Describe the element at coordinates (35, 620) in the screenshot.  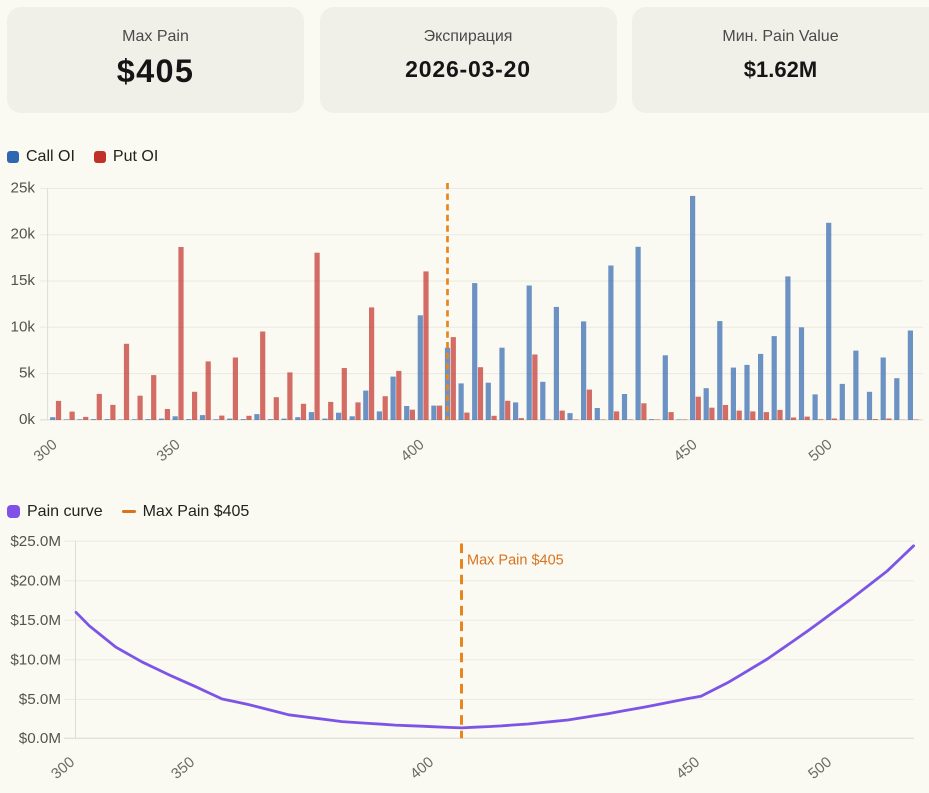
I see `svg-text: $15.0M` at that location.